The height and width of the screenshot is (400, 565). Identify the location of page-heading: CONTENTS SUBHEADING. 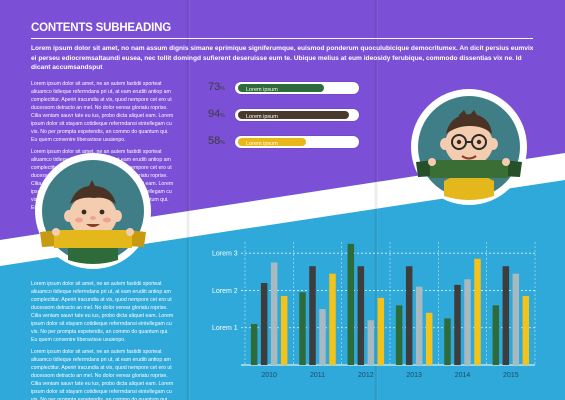
(101, 28).